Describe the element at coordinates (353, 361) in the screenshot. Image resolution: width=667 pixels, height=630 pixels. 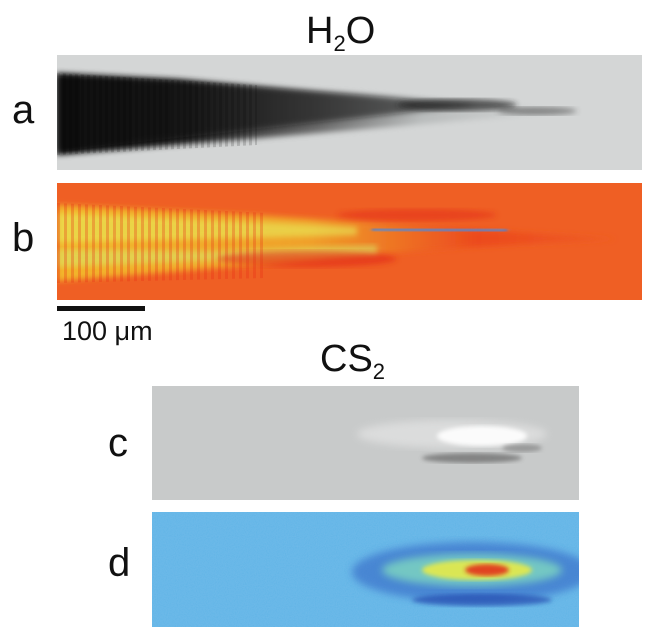
I see `cs2-title: CS2` at that location.